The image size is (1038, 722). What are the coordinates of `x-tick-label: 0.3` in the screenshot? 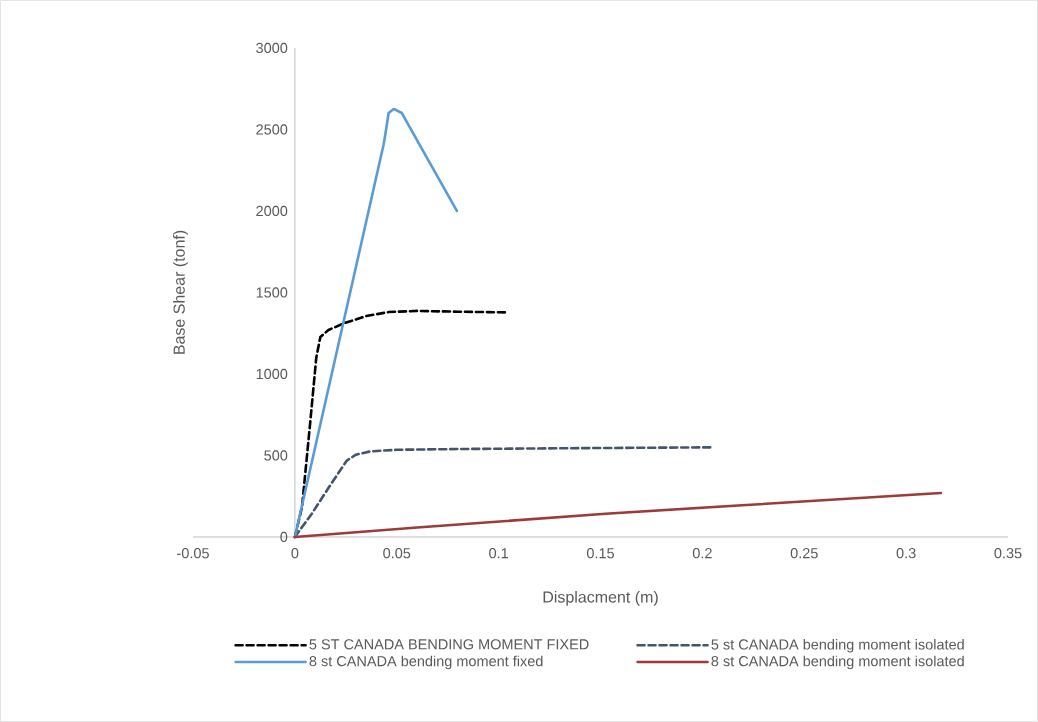 It's located at (906, 553).